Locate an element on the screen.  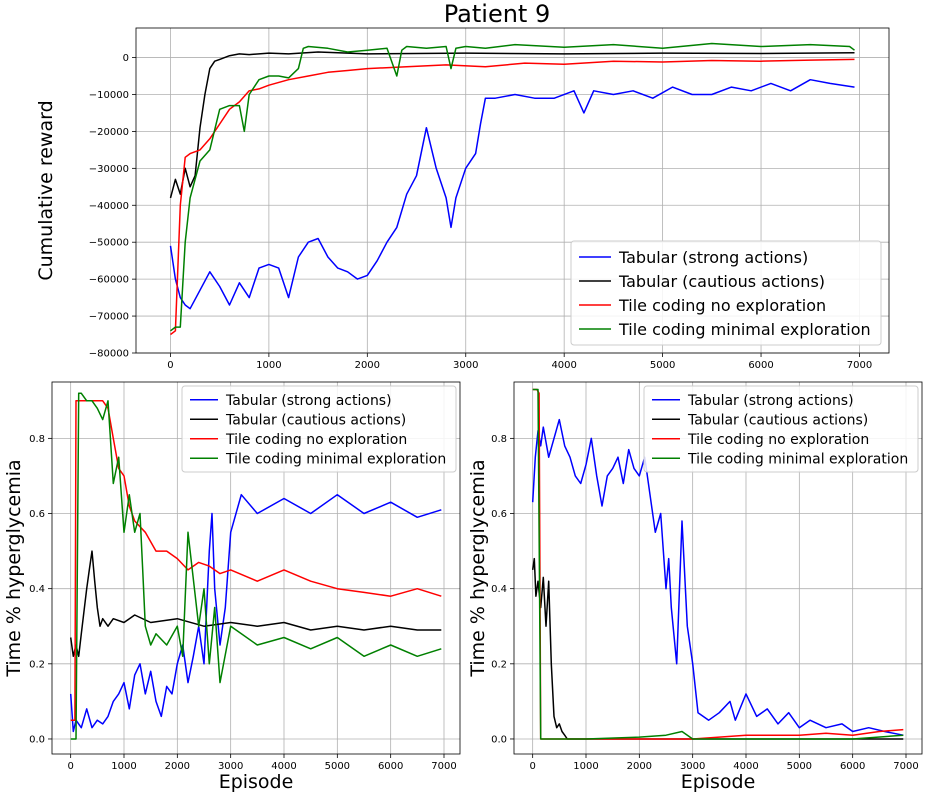
y-tick-label: −70000 is located at coordinates (109, 317).